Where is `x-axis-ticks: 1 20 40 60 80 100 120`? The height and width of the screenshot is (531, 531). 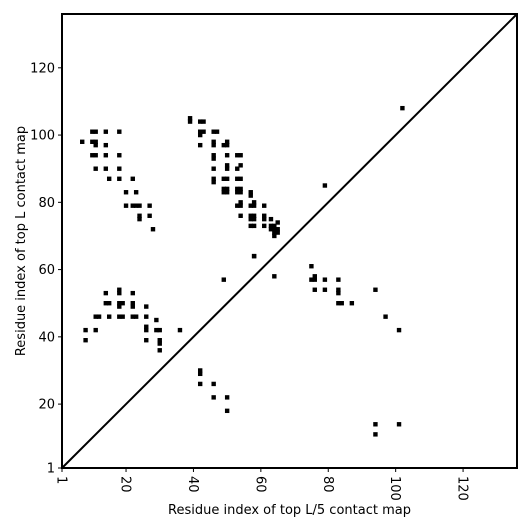
x-axis-ticks: 1 20 40 60 80 100 120 is located at coordinates (262, 484).